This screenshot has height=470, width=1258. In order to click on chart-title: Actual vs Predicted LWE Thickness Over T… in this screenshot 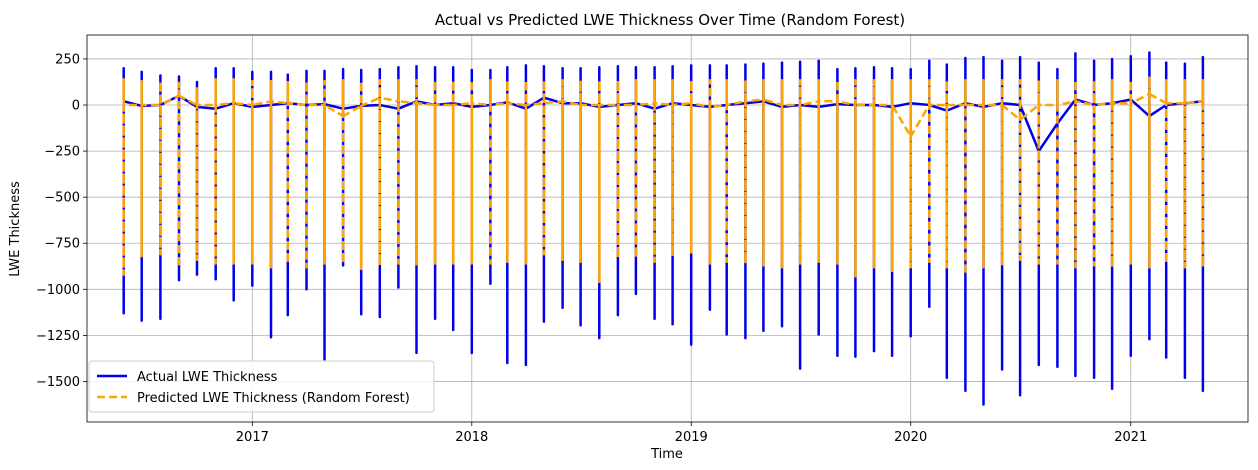, I will do `click(670, 20)`.